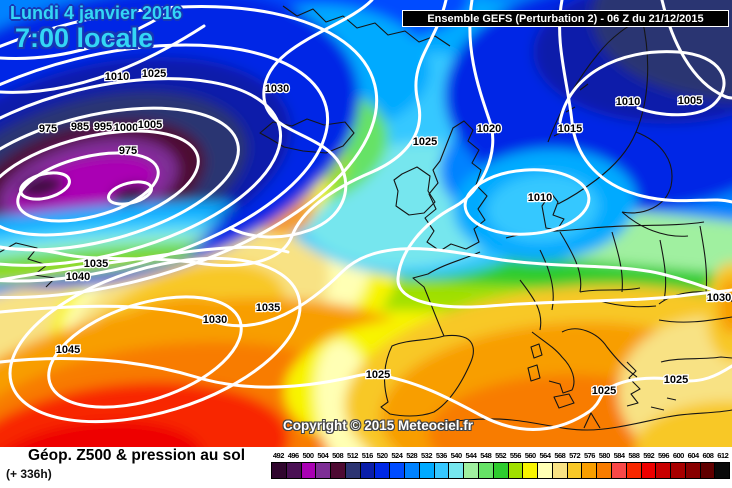 The width and height of the screenshot is (732, 488). I want to click on pressure-label: 995, so click(103, 127).